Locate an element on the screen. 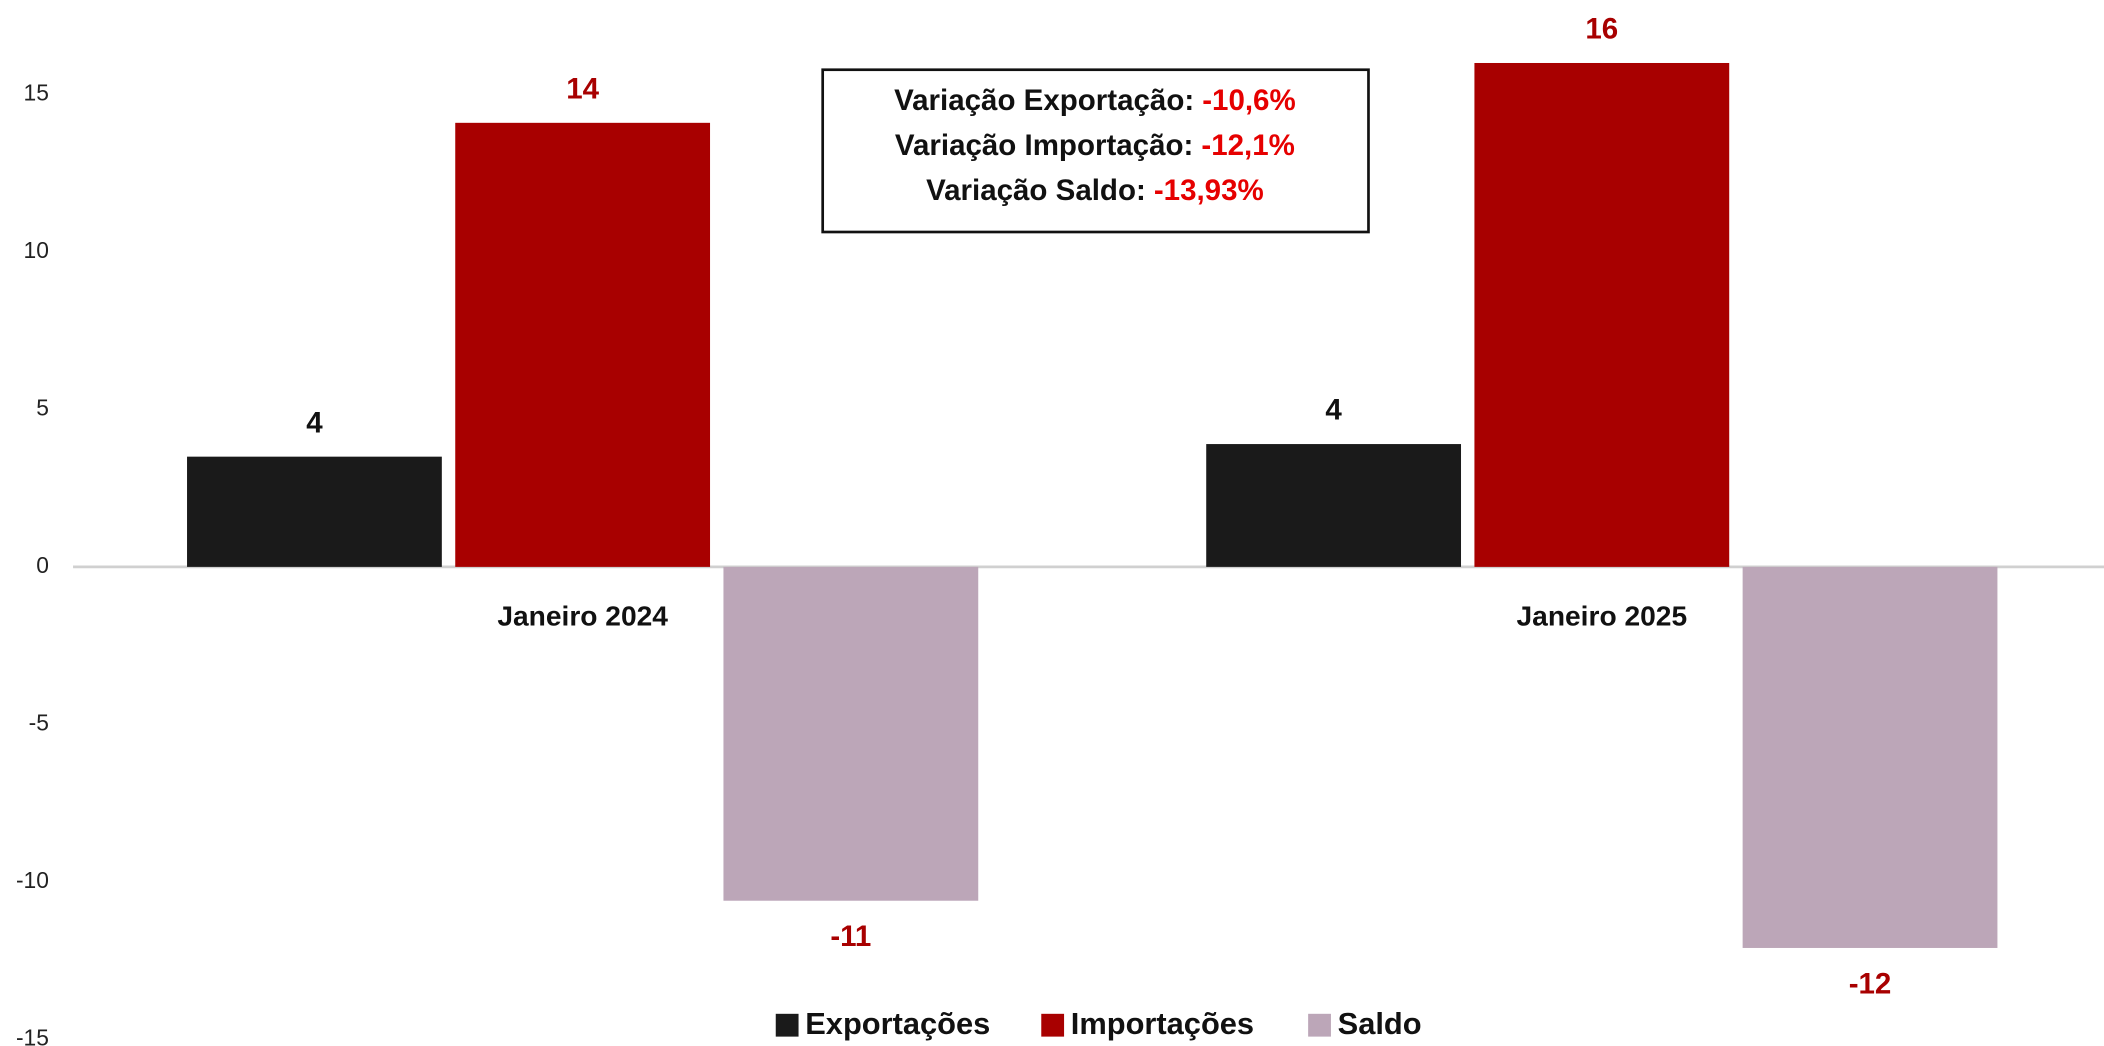 This screenshot has width=2104, height=1046. data-label: 14 is located at coordinates (582, 88).